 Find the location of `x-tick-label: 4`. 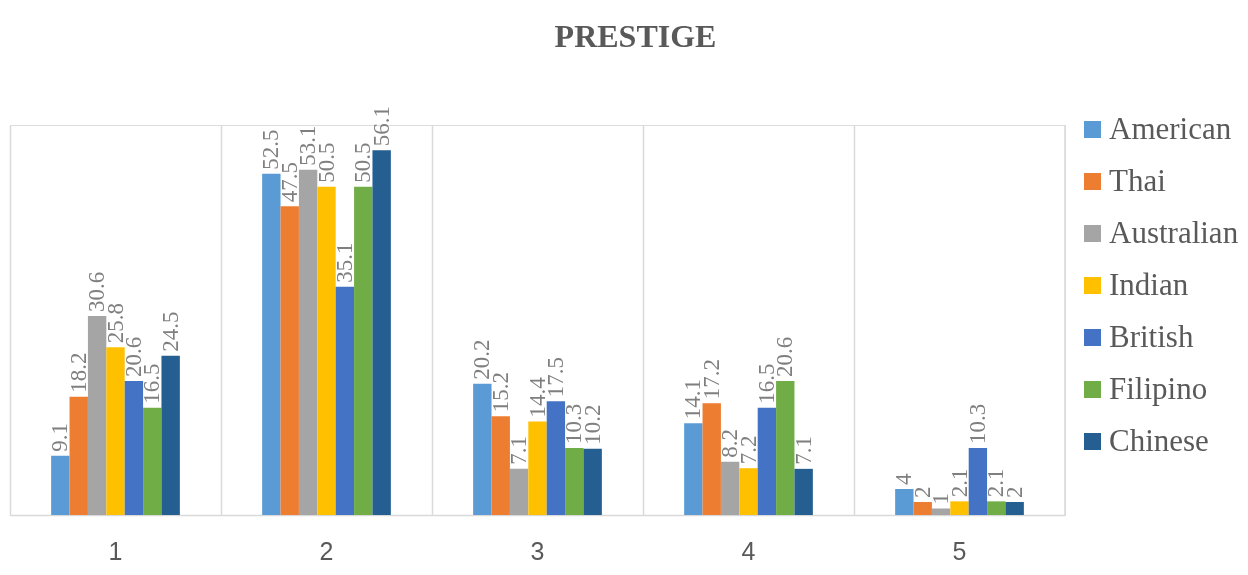

x-tick-label: 4 is located at coordinates (748, 550).